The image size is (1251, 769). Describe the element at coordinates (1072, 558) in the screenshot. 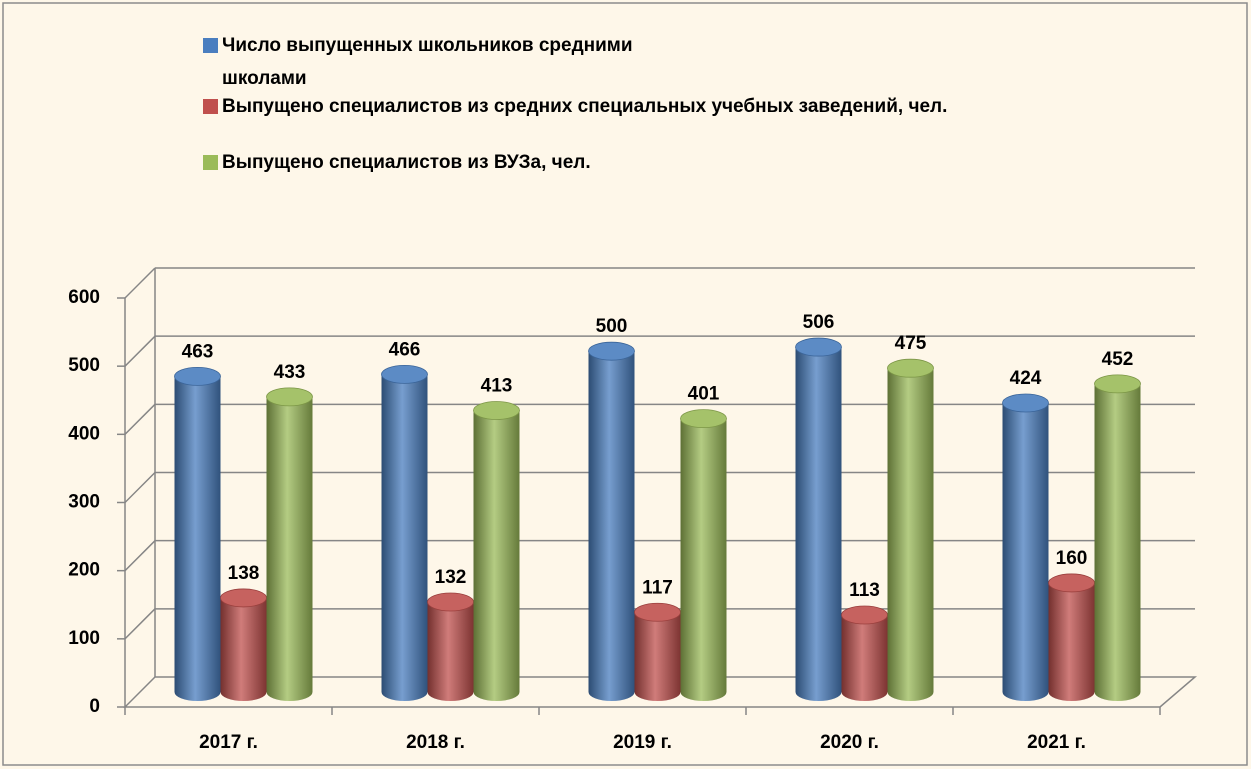

I see `data-label: 160` at that location.